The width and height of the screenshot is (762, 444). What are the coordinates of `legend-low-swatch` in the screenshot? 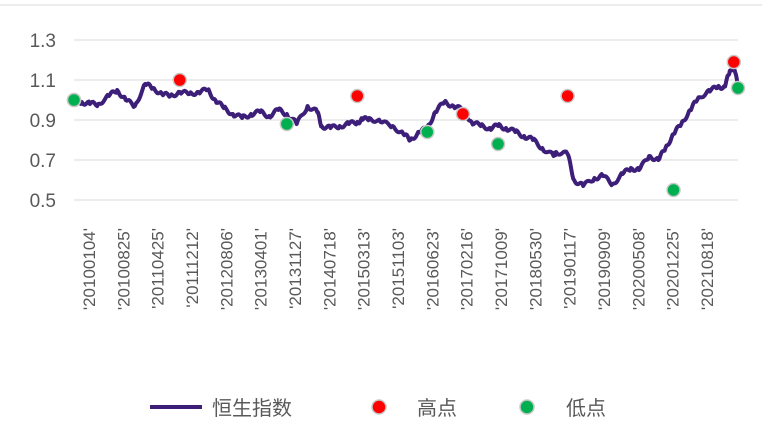 It's located at (527, 407).